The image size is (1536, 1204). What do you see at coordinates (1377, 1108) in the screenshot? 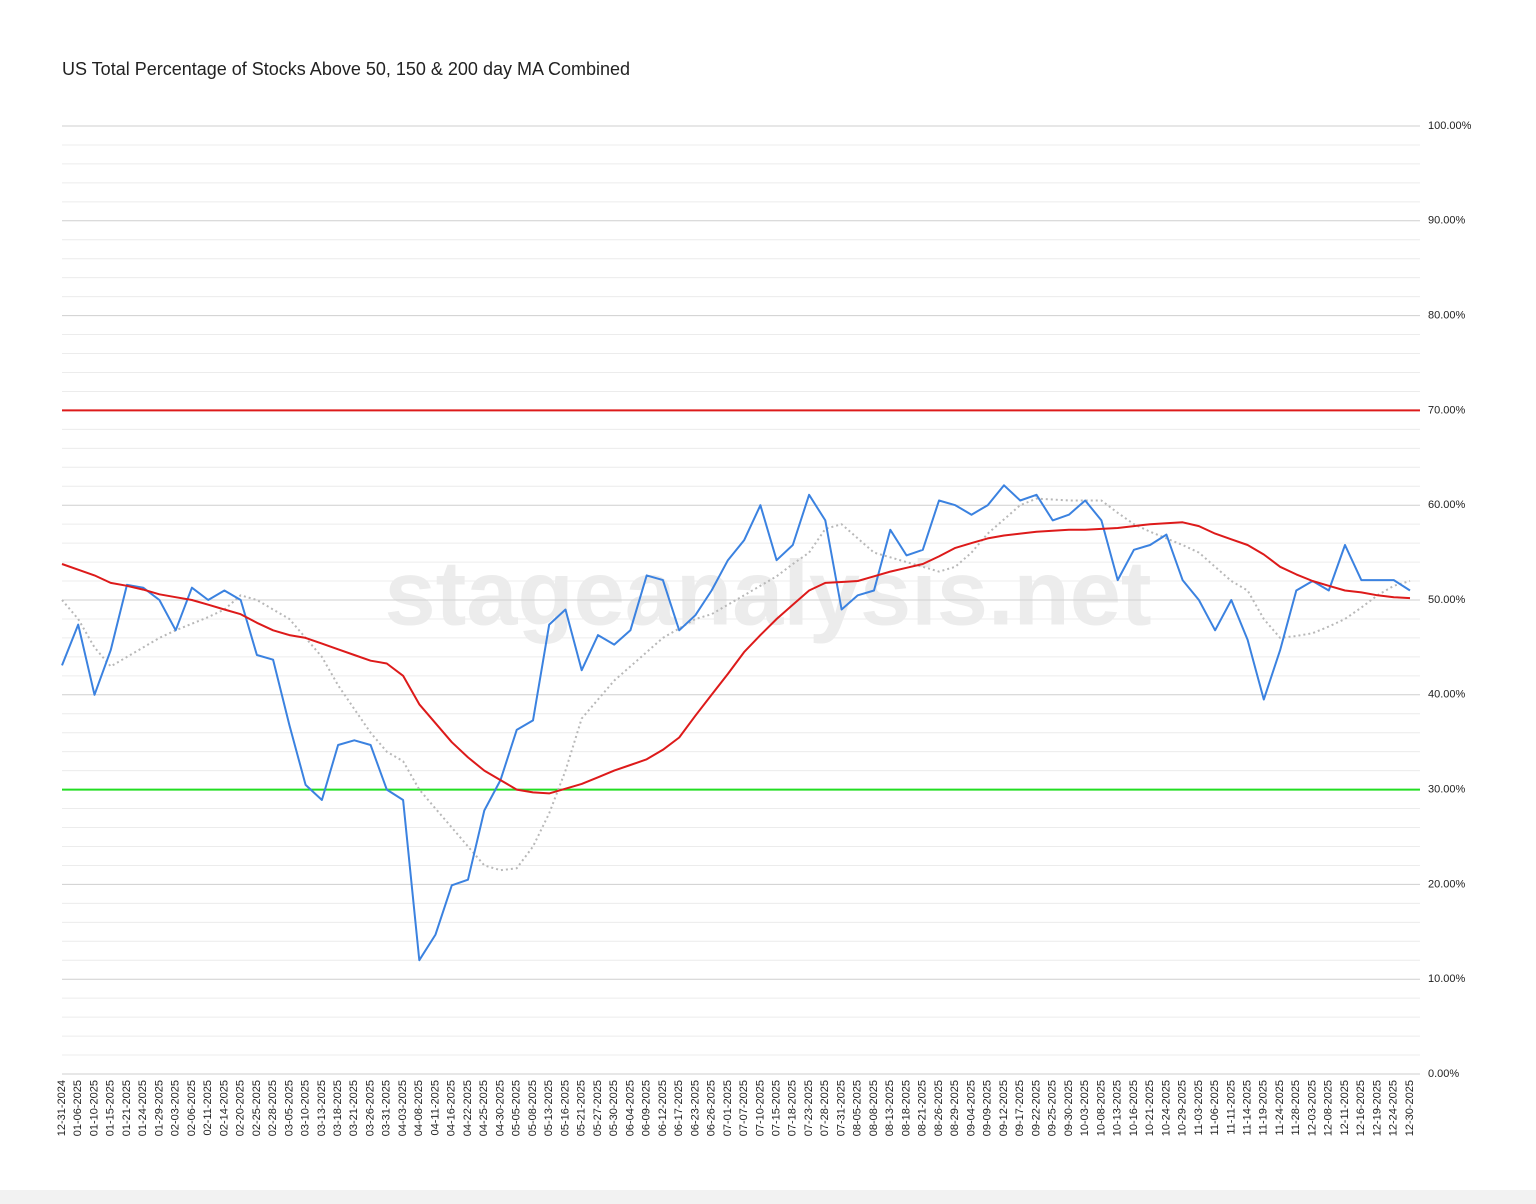
I see `x-tick-label: 12-19-2025` at bounding box center [1377, 1108].